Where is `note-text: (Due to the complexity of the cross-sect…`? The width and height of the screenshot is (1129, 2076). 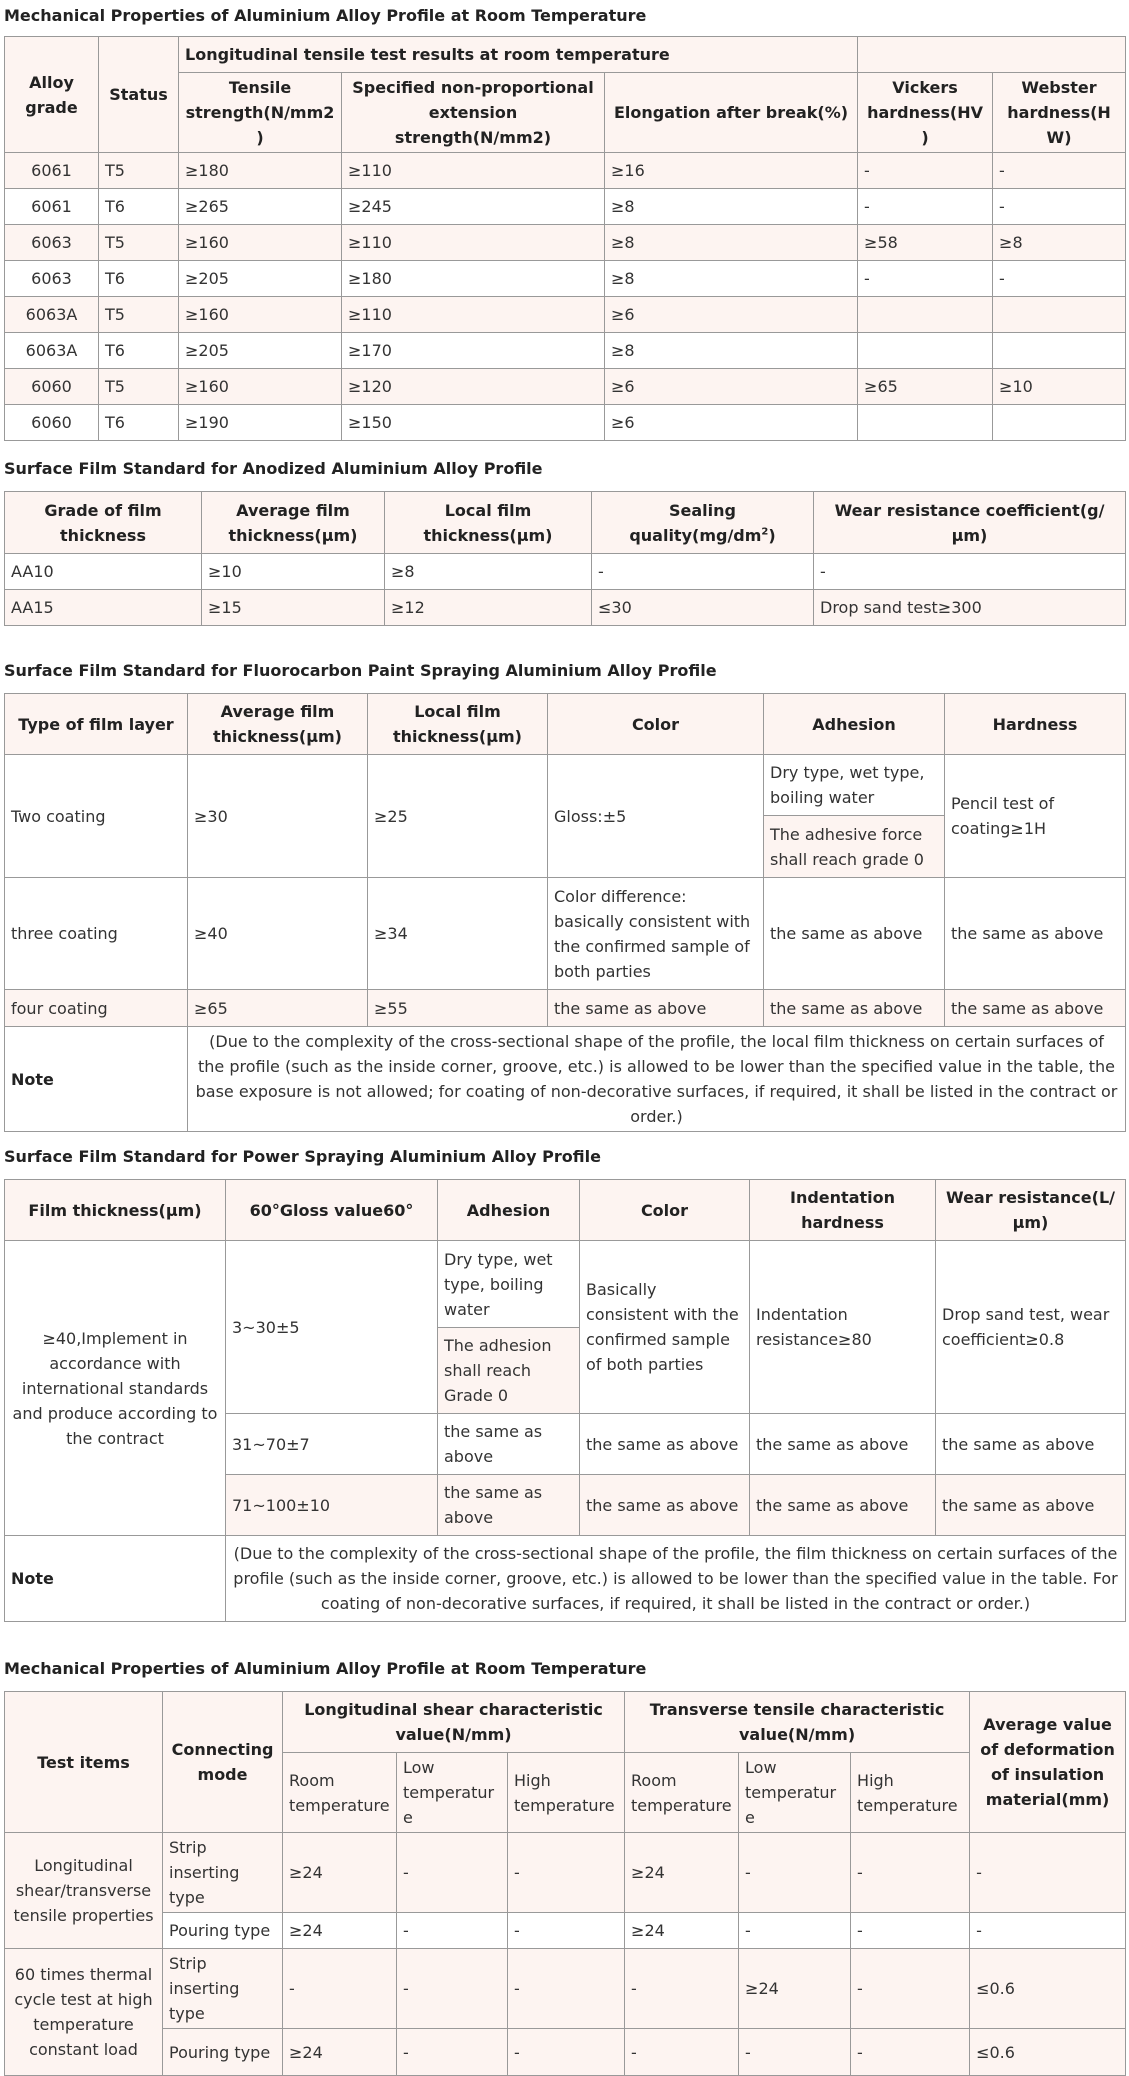
note-text: (Due to the complexity of the cross-sect… is located at coordinates (656, 1079).